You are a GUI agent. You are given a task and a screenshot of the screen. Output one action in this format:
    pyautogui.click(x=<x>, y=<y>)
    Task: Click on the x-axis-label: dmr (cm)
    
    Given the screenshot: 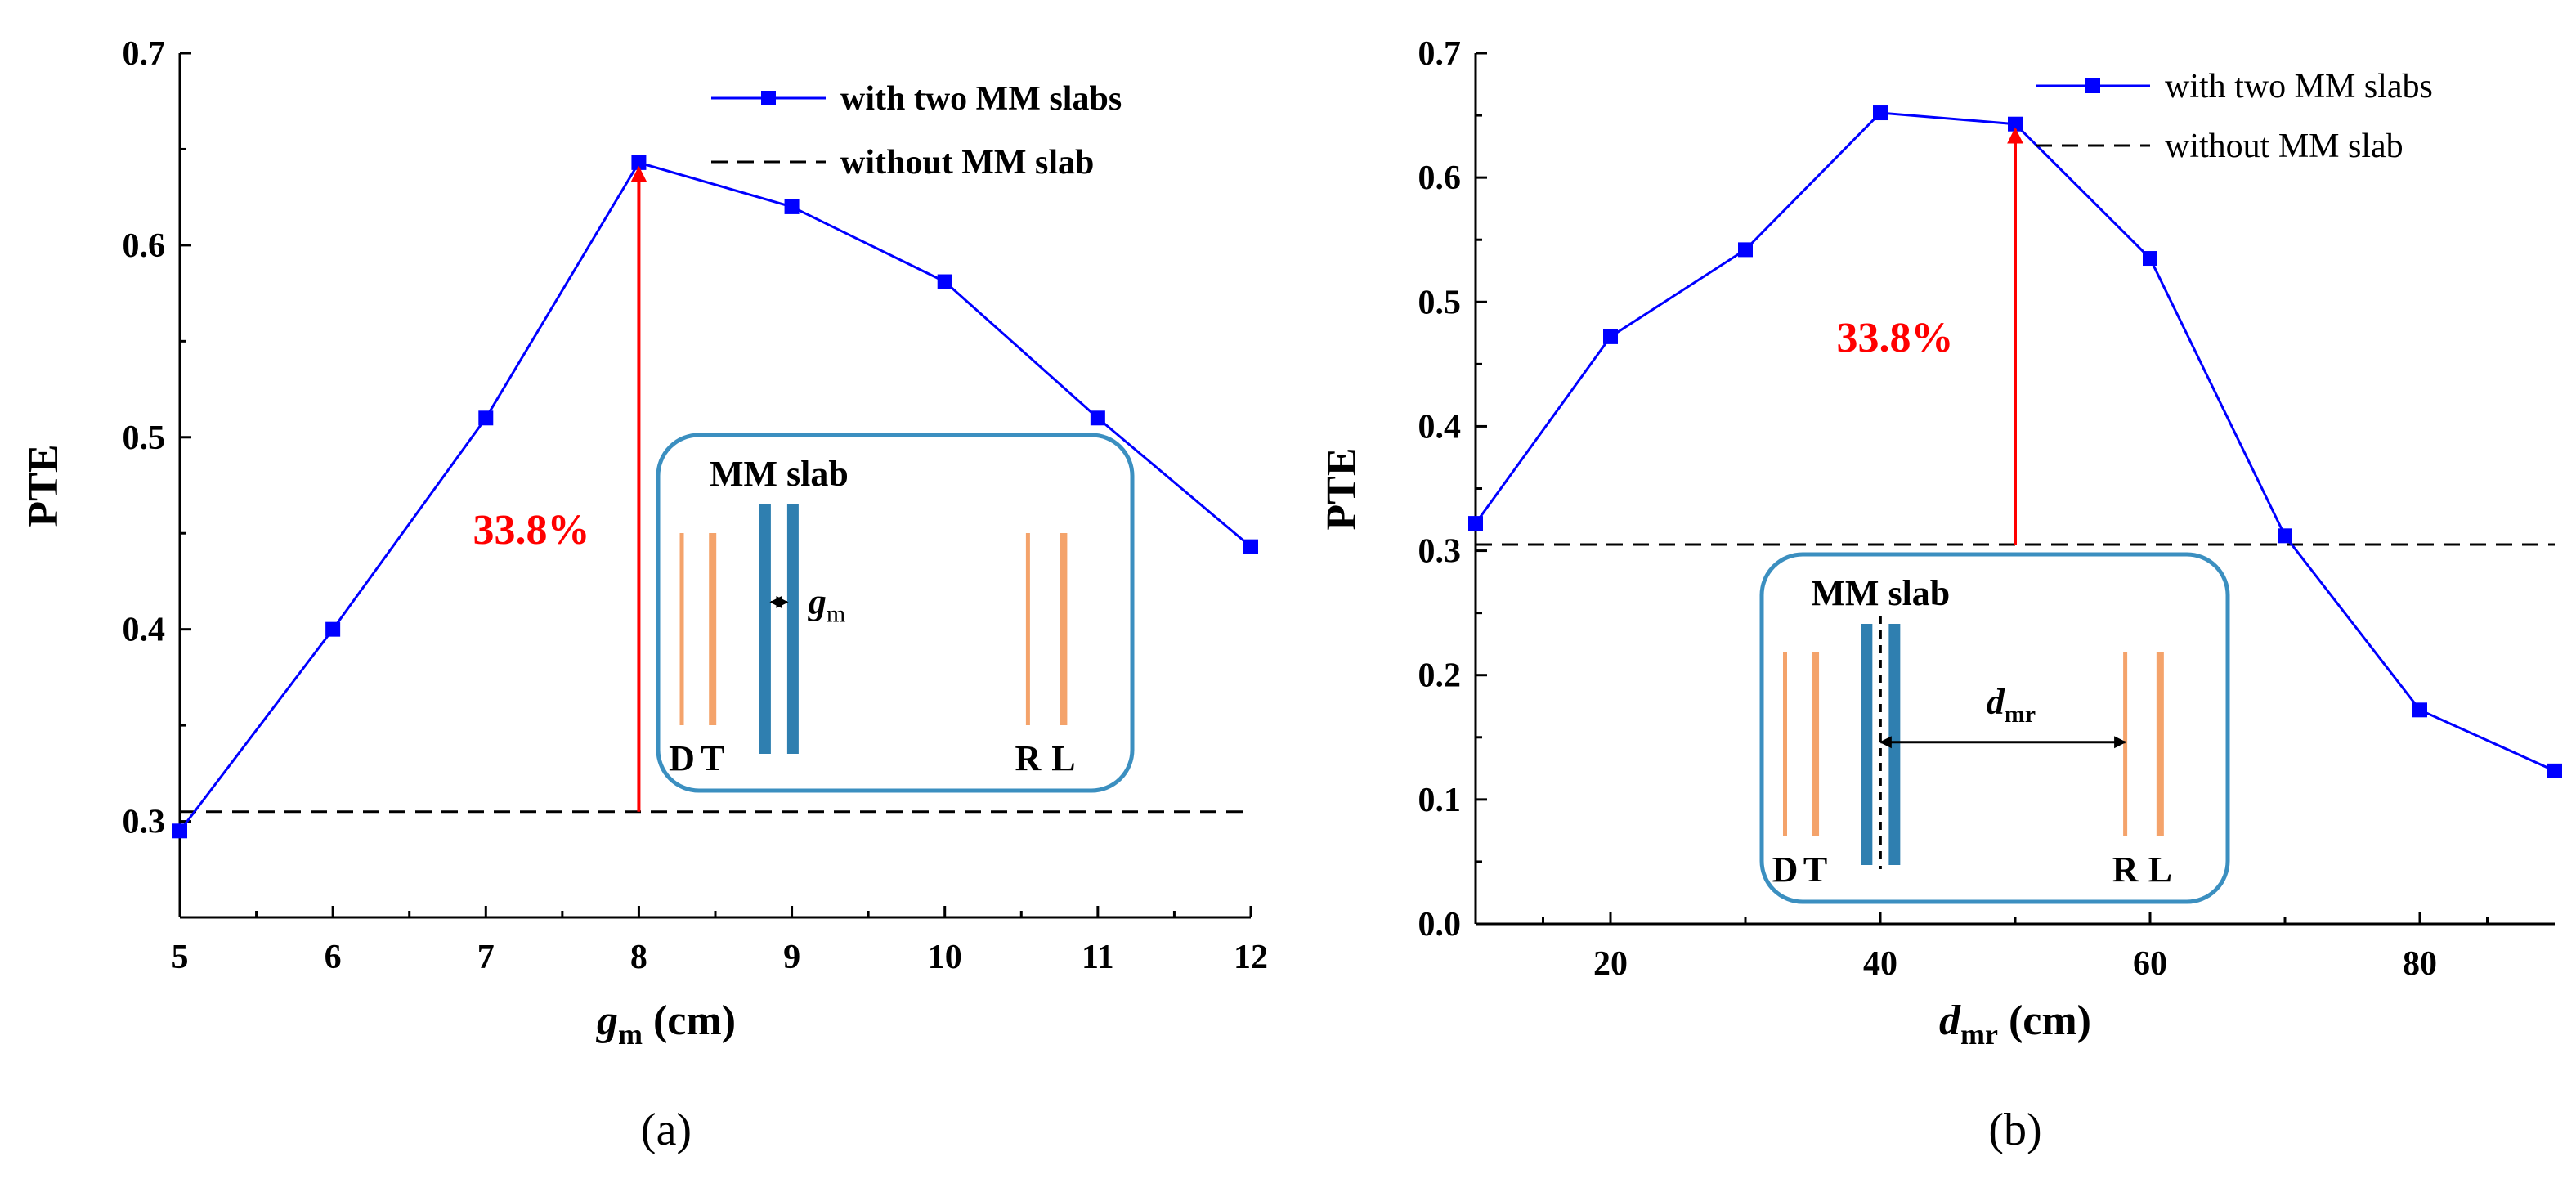 What is the action you would take?
    pyautogui.click(x=2015, y=1024)
    